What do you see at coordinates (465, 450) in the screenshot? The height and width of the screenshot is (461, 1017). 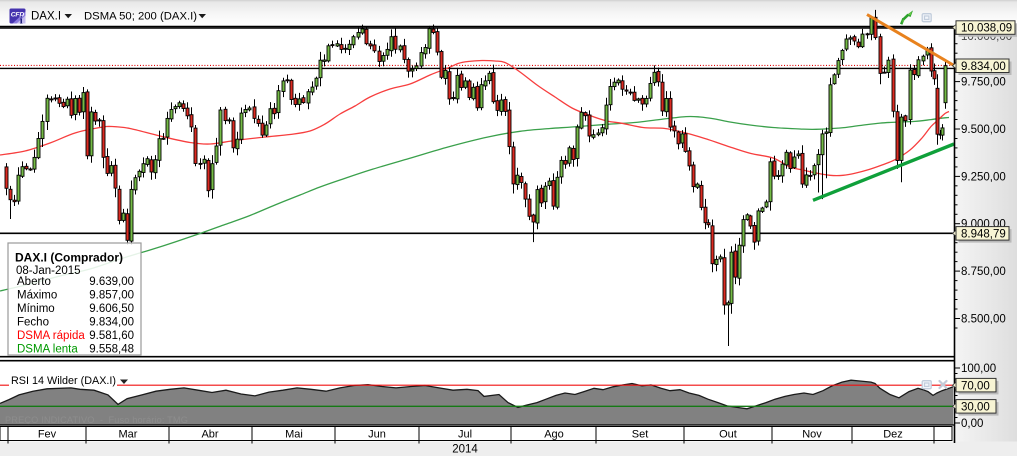 I see `svg-text: 2014` at bounding box center [465, 450].